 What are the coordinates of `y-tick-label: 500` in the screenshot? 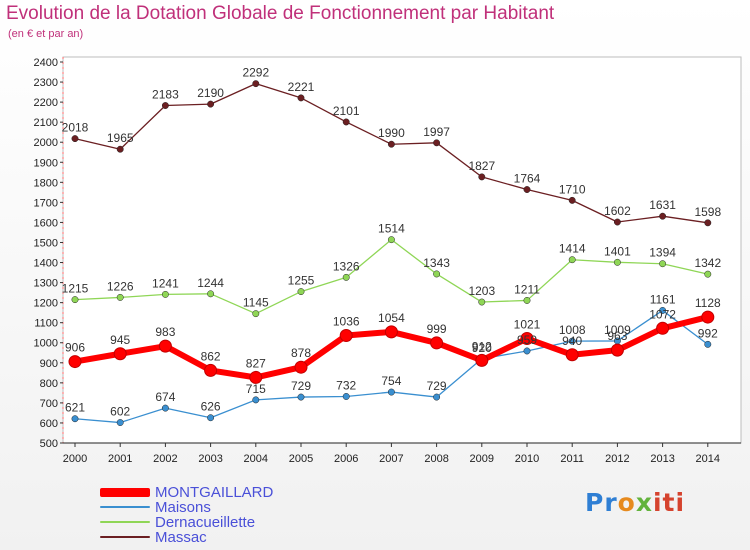 It's located at (49, 444).